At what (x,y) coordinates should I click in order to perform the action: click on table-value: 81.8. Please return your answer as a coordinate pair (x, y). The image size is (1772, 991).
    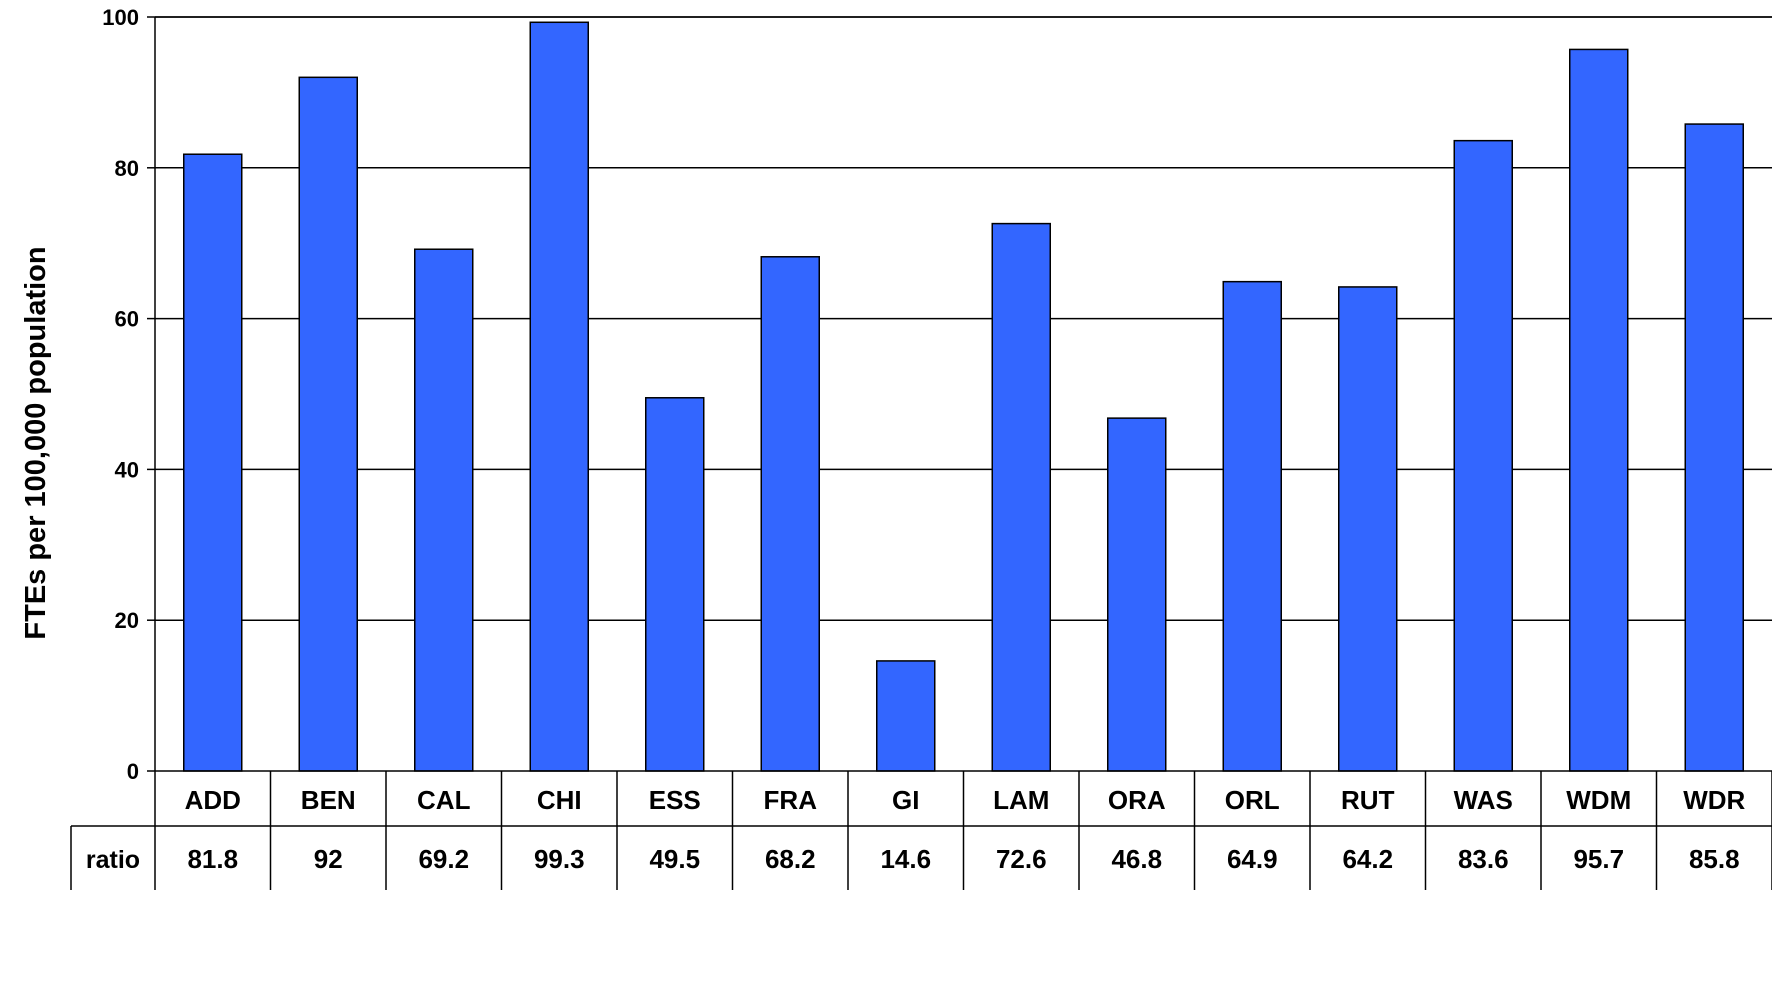
    Looking at the image, I should click on (212, 859).